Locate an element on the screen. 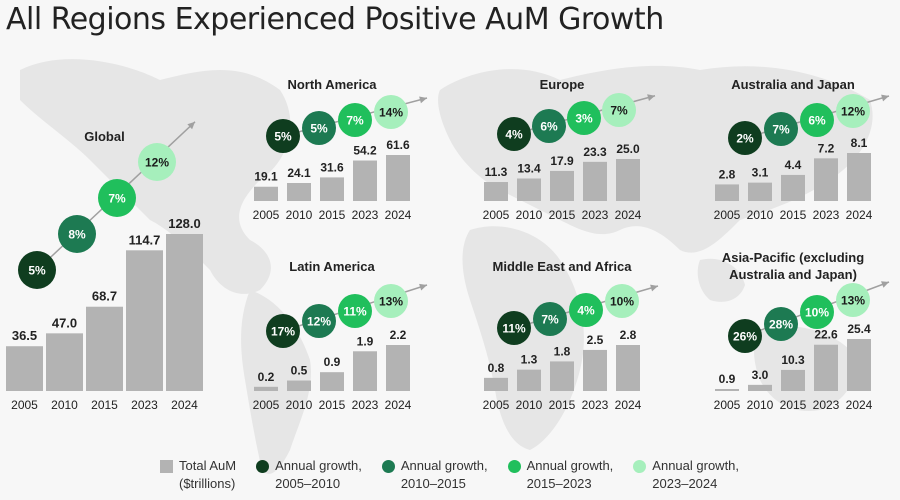  growth-label: 14% is located at coordinates (391, 113).